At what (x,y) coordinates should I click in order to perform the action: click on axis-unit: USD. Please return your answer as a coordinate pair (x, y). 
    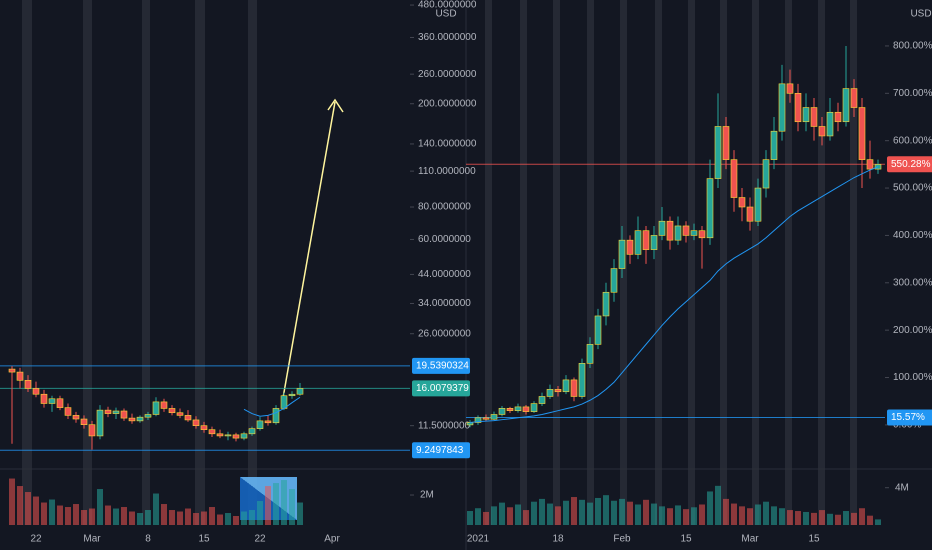
    Looking at the image, I should click on (920, 14).